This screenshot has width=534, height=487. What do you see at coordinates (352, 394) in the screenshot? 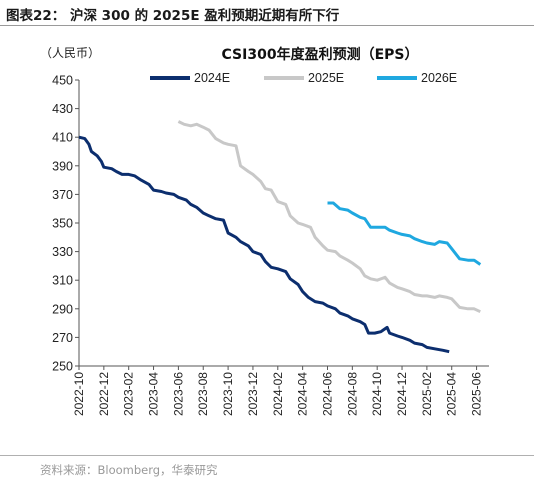
I see `x-tick-label: 2024-08` at bounding box center [352, 394].